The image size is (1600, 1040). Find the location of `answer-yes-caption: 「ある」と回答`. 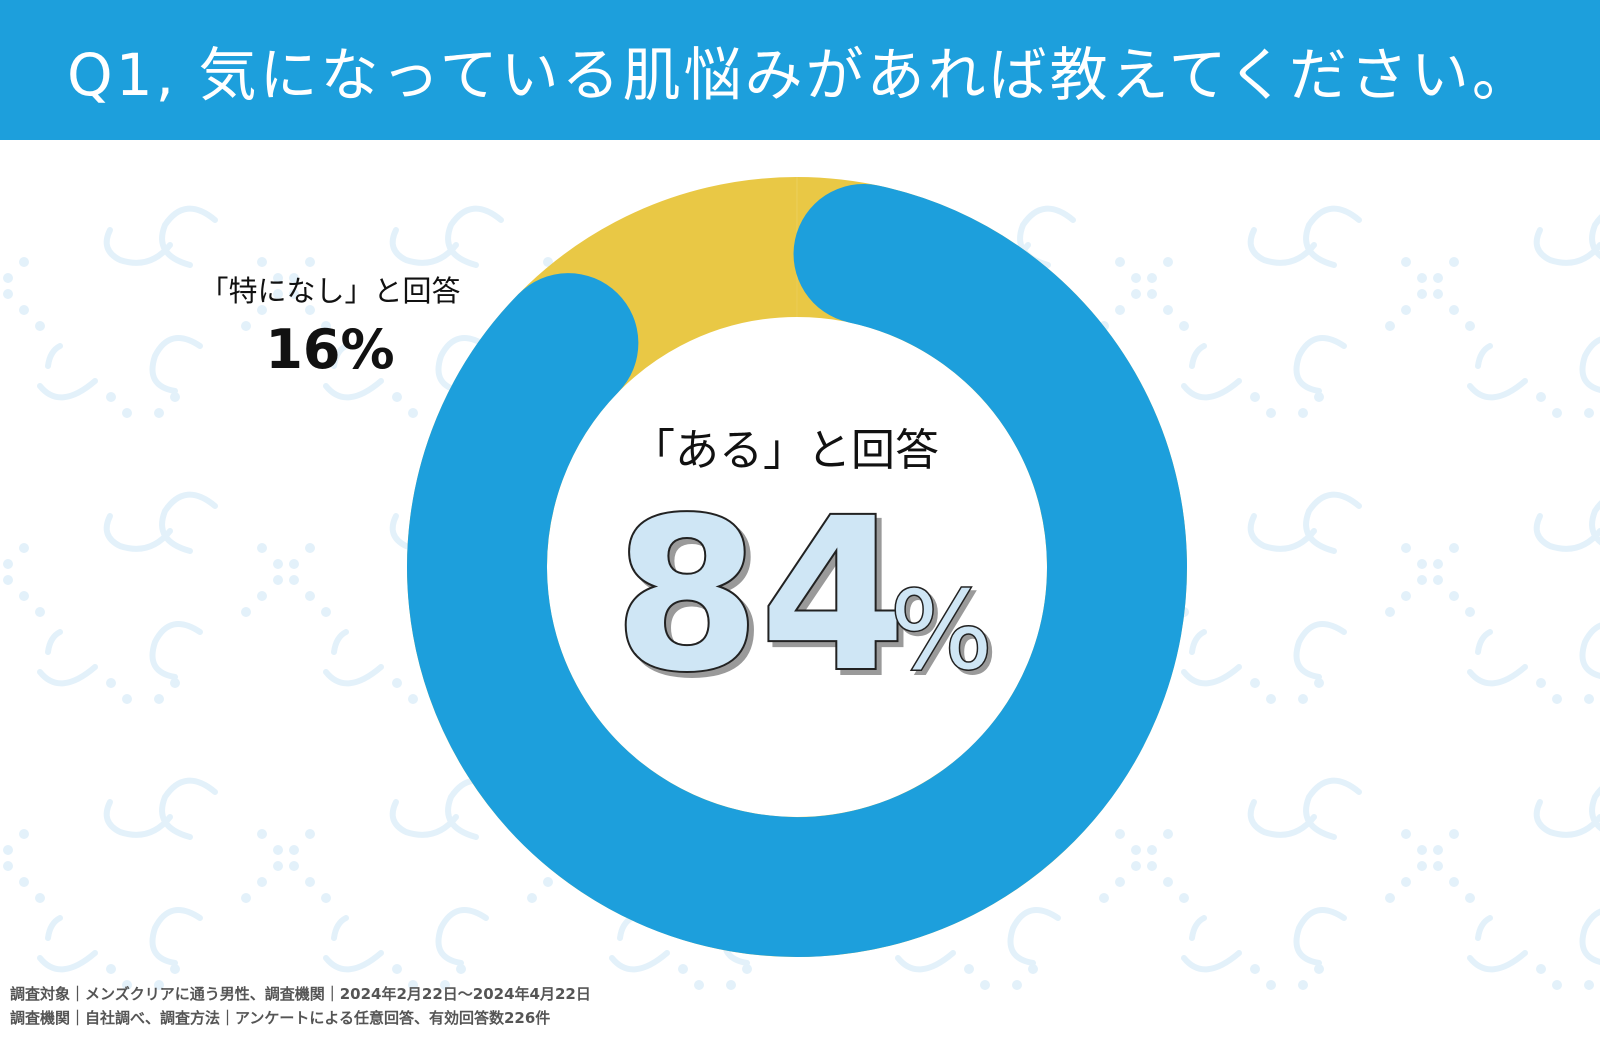

answer-yes-caption: 「ある」と回答 is located at coordinates (785, 450).